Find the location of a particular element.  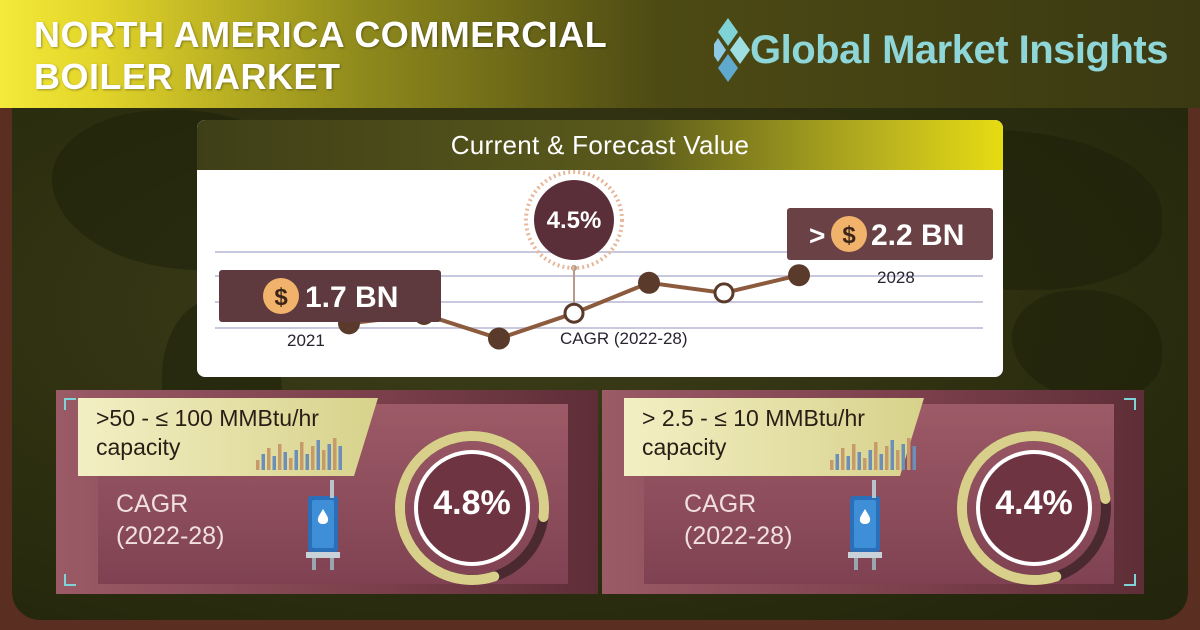

end-value: 2.2 BN is located at coordinates (917, 235).